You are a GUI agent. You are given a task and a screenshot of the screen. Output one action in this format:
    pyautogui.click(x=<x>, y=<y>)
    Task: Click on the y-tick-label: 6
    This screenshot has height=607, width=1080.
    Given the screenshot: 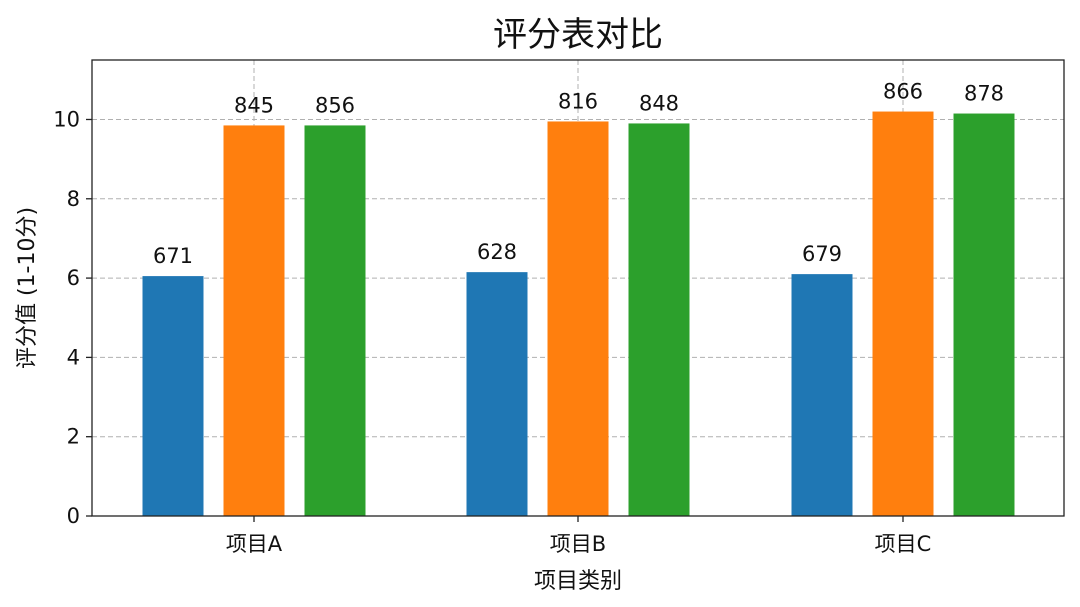 What is the action you would take?
    pyautogui.click(x=73, y=278)
    